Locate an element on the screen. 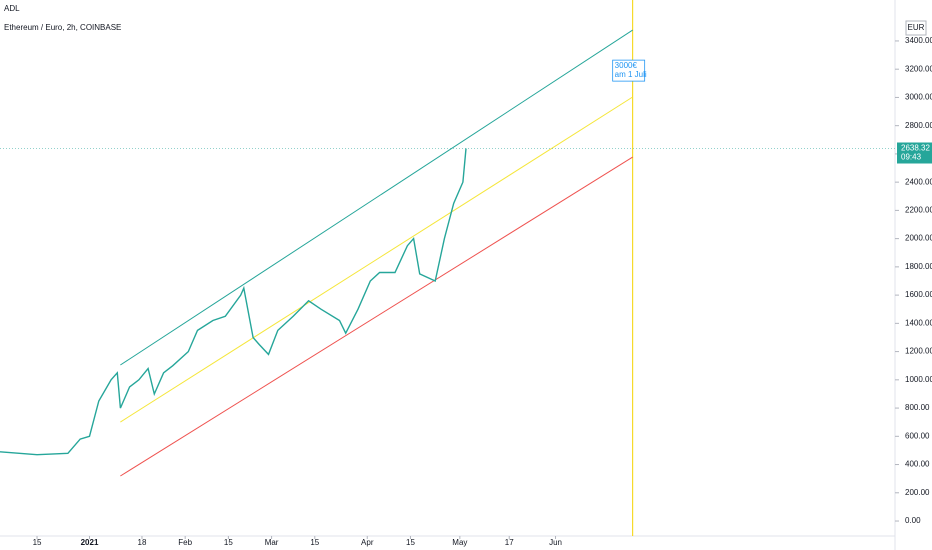 This screenshot has width=932, height=550. y-tick-label: 400.00 is located at coordinates (917, 464).